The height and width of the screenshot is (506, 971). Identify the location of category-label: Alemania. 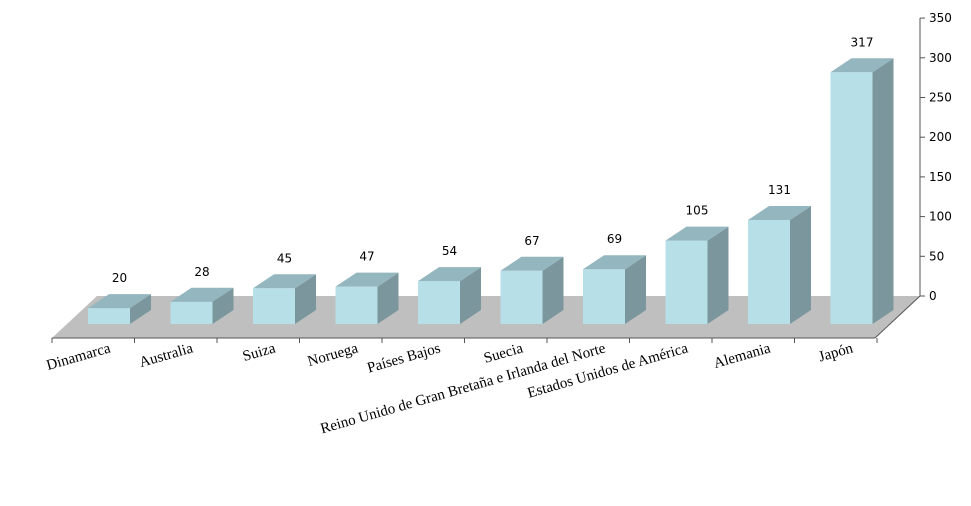
(742, 356).